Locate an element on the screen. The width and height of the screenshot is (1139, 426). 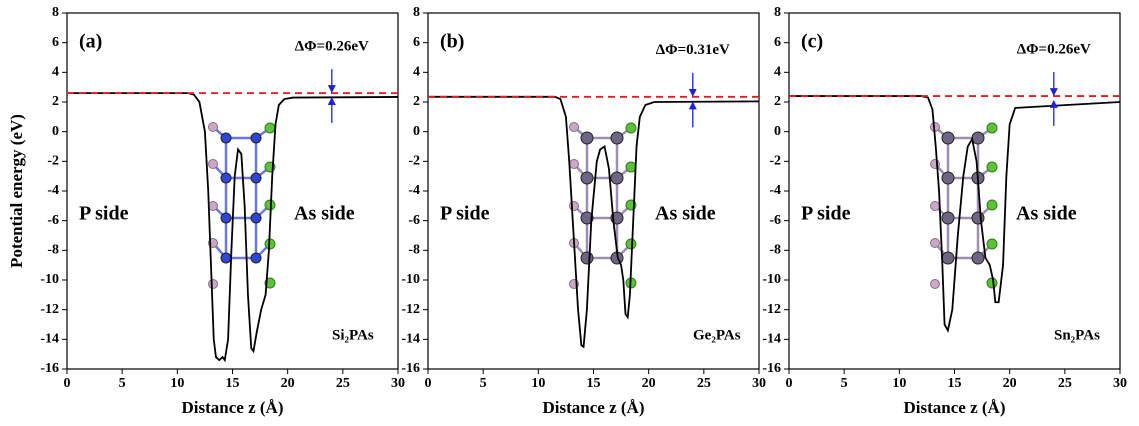
panel-label: (a) is located at coordinates (90, 42).